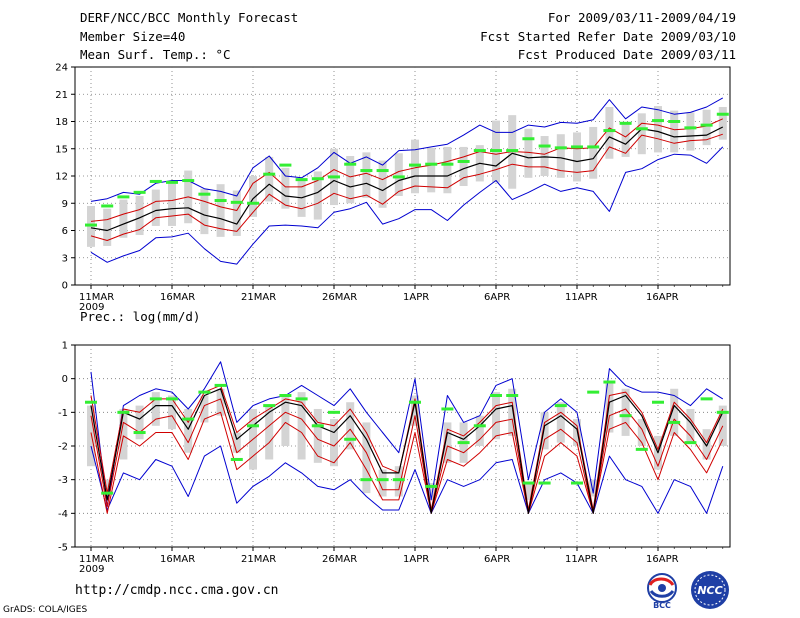 The image size is (800, 618). Describe the element at coordinates (709, 590) in the screenshot. I see `ncc-logo-text: NCC` at that location.